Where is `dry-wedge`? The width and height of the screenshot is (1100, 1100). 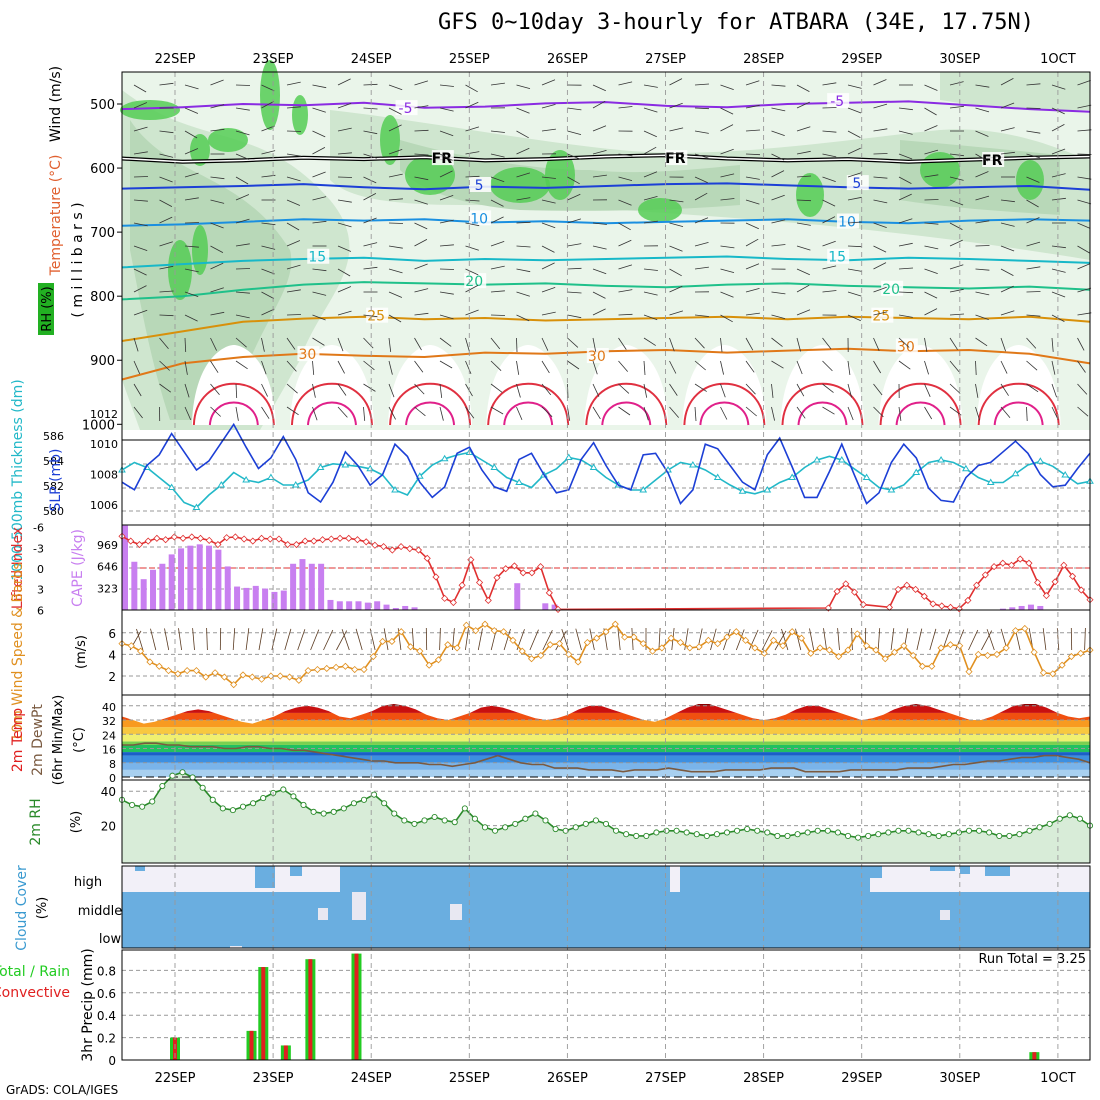 dry-wedge is located at coordinates (1018, 385).